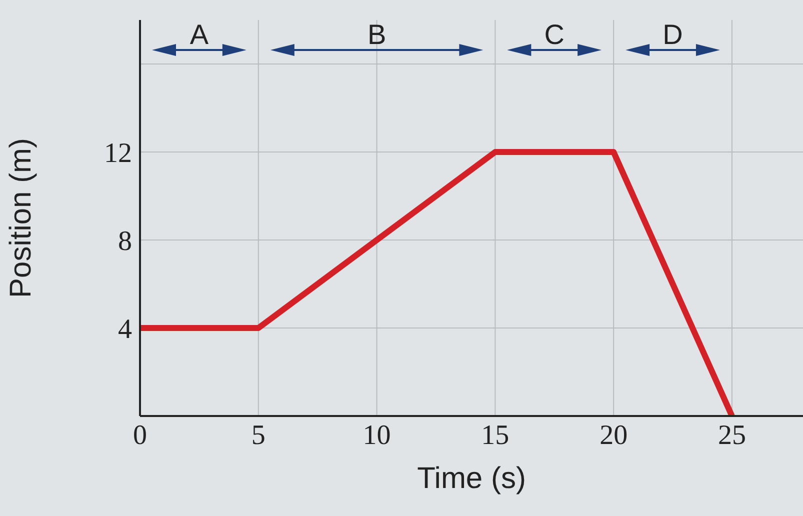 The height and width of the screenshot is (516, 803). I want to click on y-tick-label: 12, so click(118, 153).